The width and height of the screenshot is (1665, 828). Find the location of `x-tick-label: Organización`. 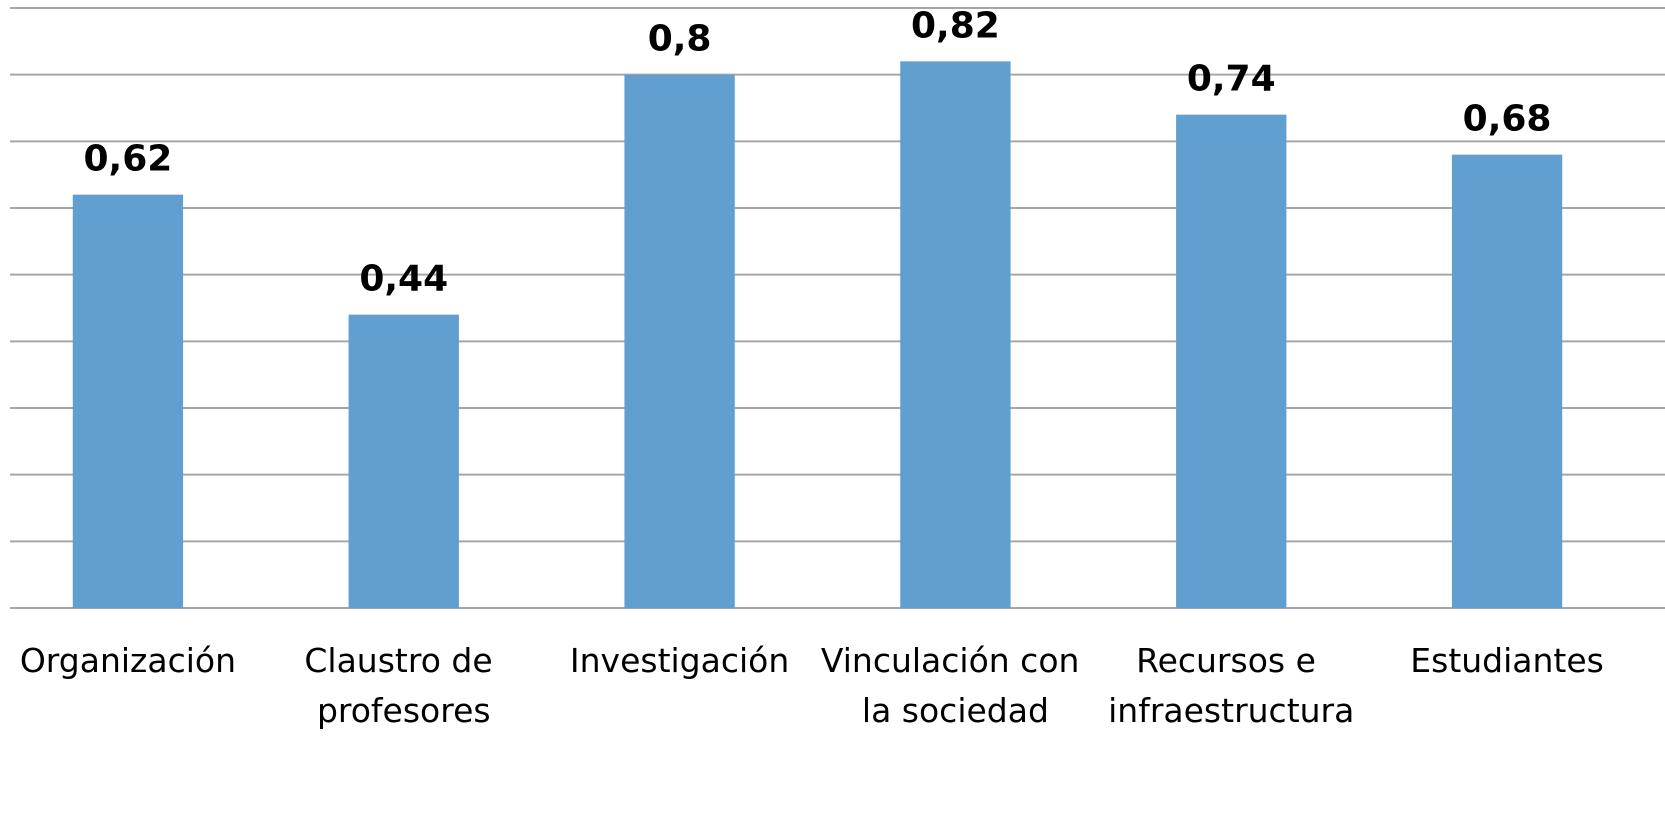

x-tick-label: Organización is located at coordinates (128, 660).